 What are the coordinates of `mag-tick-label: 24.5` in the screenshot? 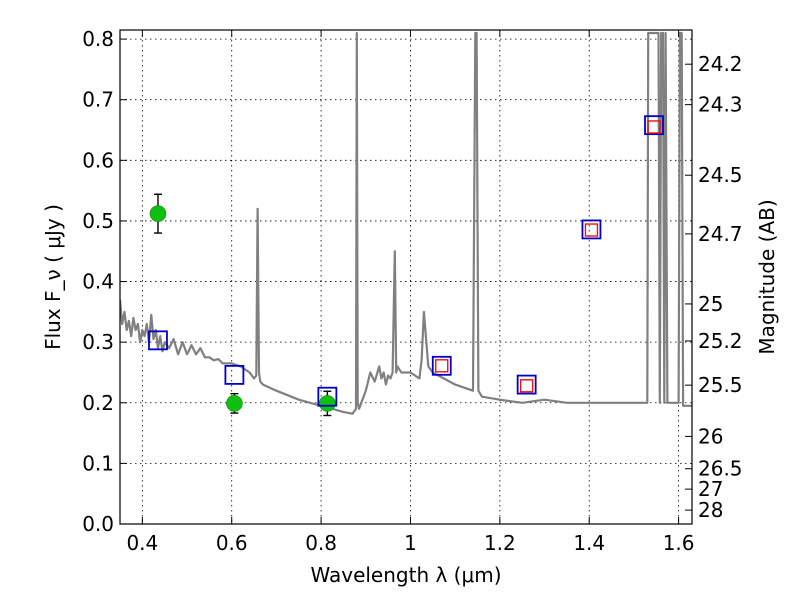 It's located at (720, 175).